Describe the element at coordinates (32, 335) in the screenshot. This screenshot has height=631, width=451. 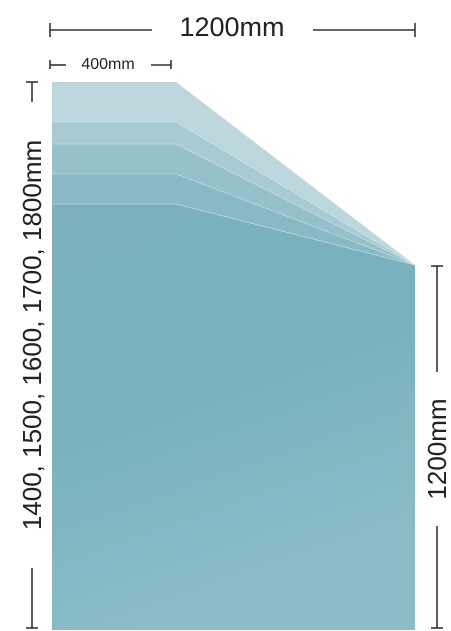
I see `left-height-label: 1400, 1500, 1600, 1700, 1800mm` at that location.